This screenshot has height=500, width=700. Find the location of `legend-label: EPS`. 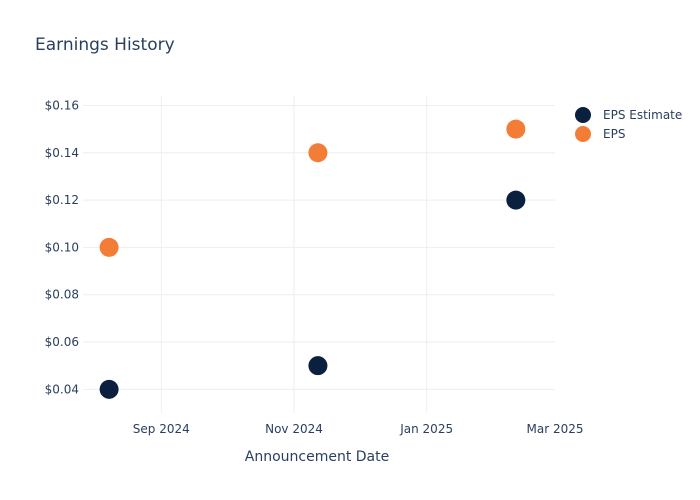

legend-label: EPS is located at coordinates (614, 134).